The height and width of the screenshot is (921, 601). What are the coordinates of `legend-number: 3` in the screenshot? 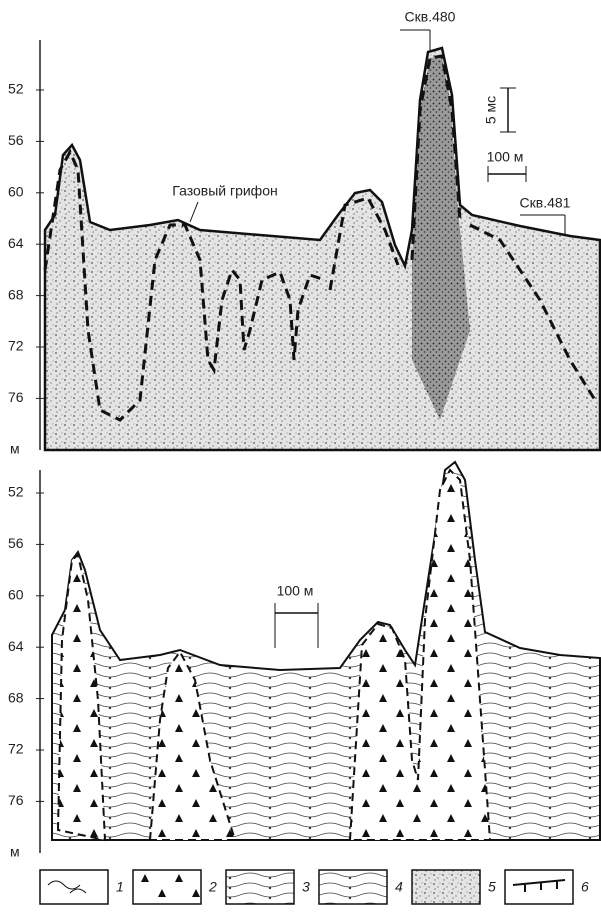 It's located at (306, 887).